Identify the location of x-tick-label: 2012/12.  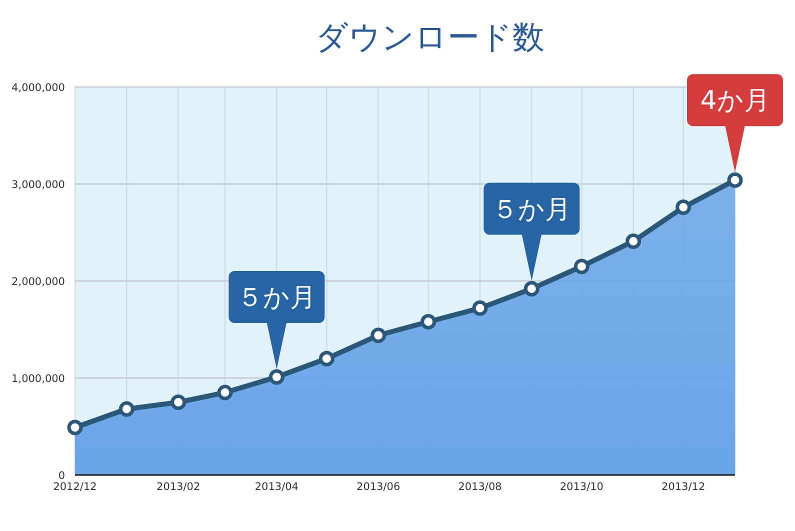
(75, 487).